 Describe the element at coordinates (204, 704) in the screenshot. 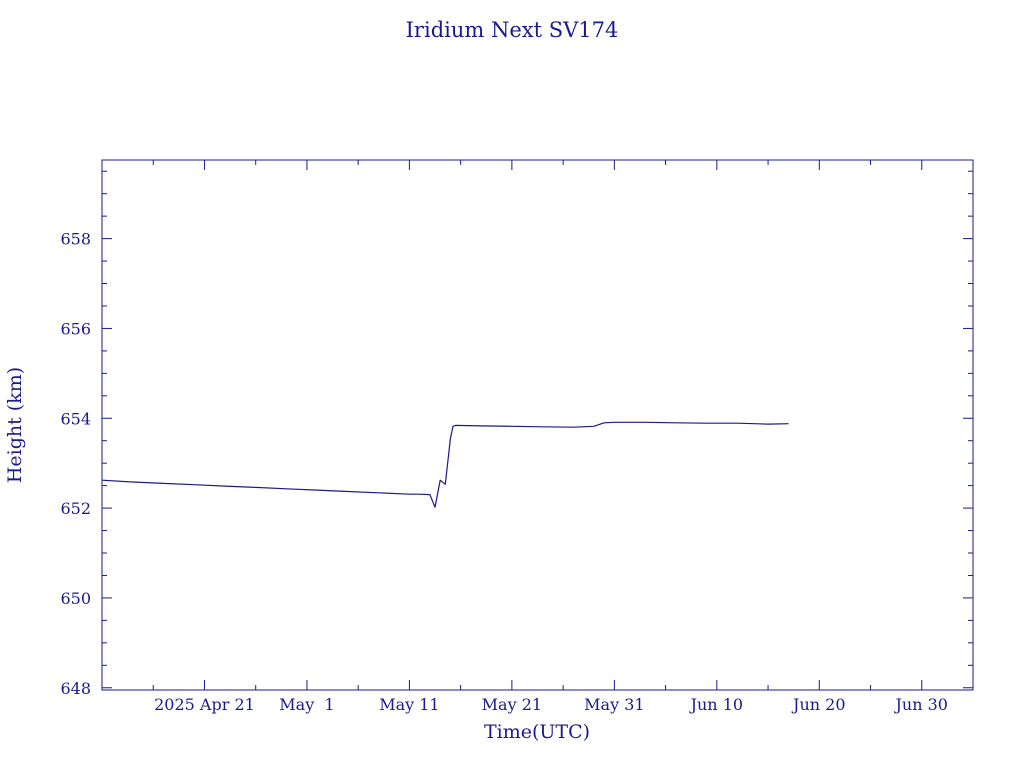

I see `x-tick-label: 2025 Apr 21` at that location.